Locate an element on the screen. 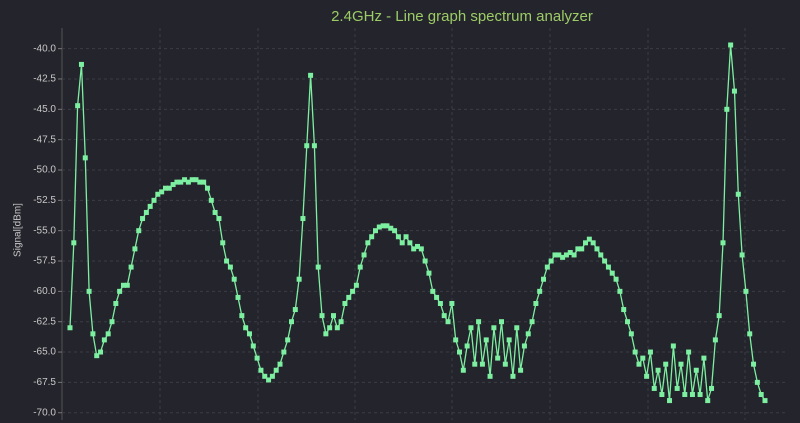  y-tick-label: -42.5 is located at coordinates (44, 79).